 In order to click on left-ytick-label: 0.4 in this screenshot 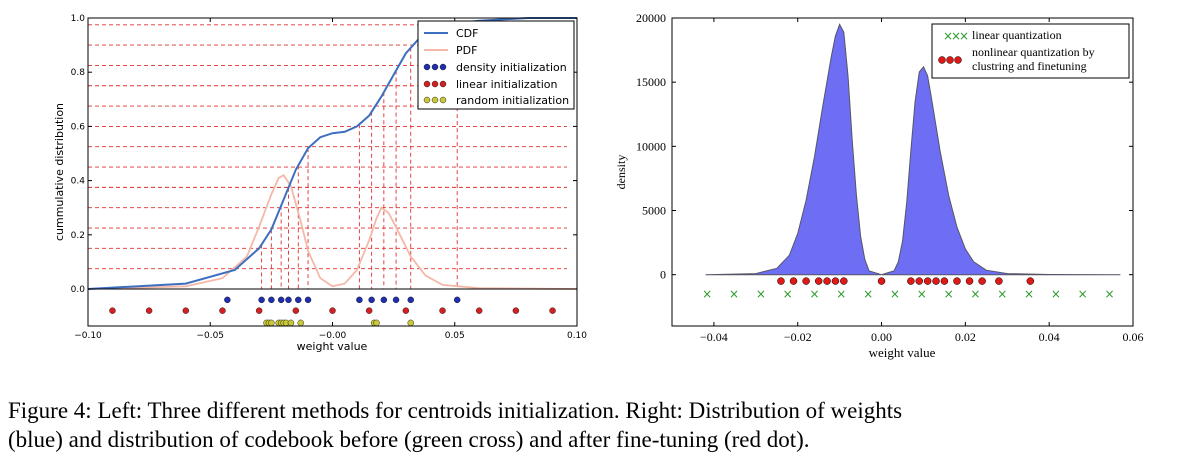, I will do `click(78, 182)`.